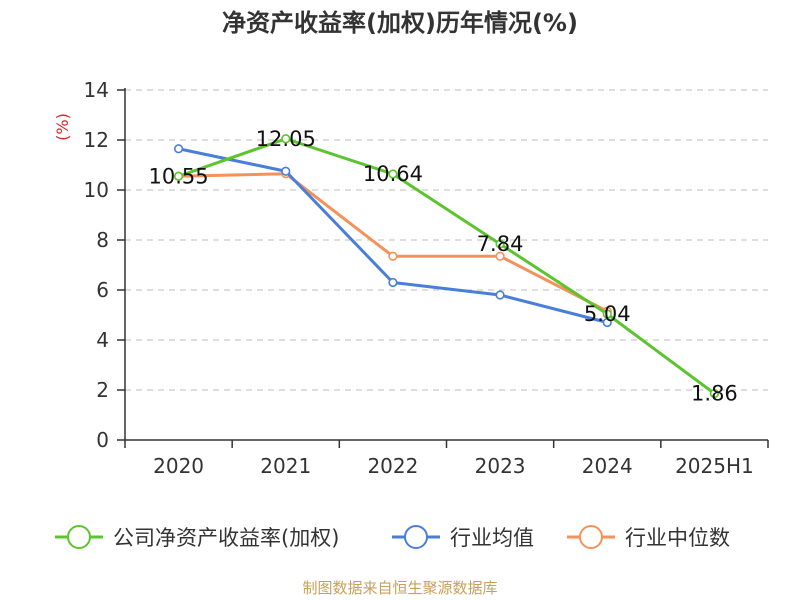 The width and height of the screenshot is (800, 600). I want to click on y-tick-label-14: 14, so click(96, 90).